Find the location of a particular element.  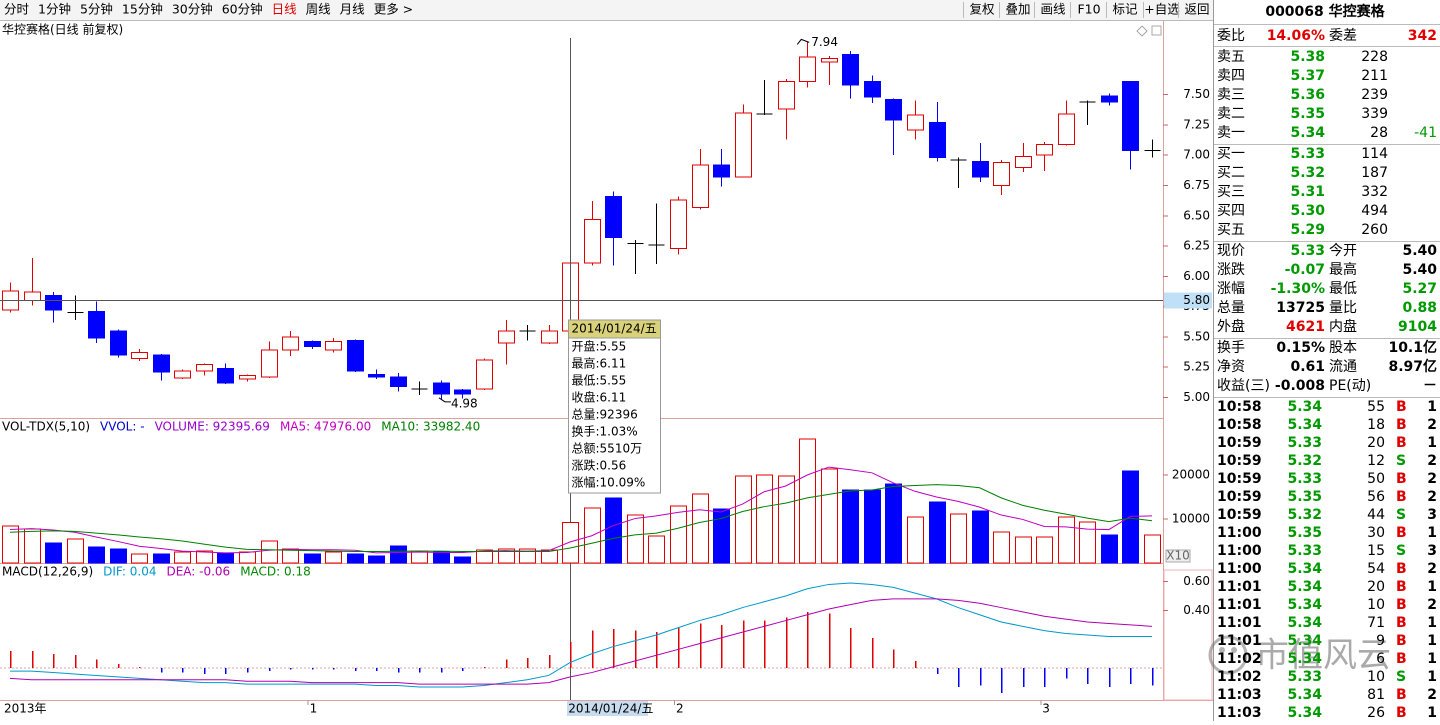

period-tab: 日线 is located at coordinates (285, 9).